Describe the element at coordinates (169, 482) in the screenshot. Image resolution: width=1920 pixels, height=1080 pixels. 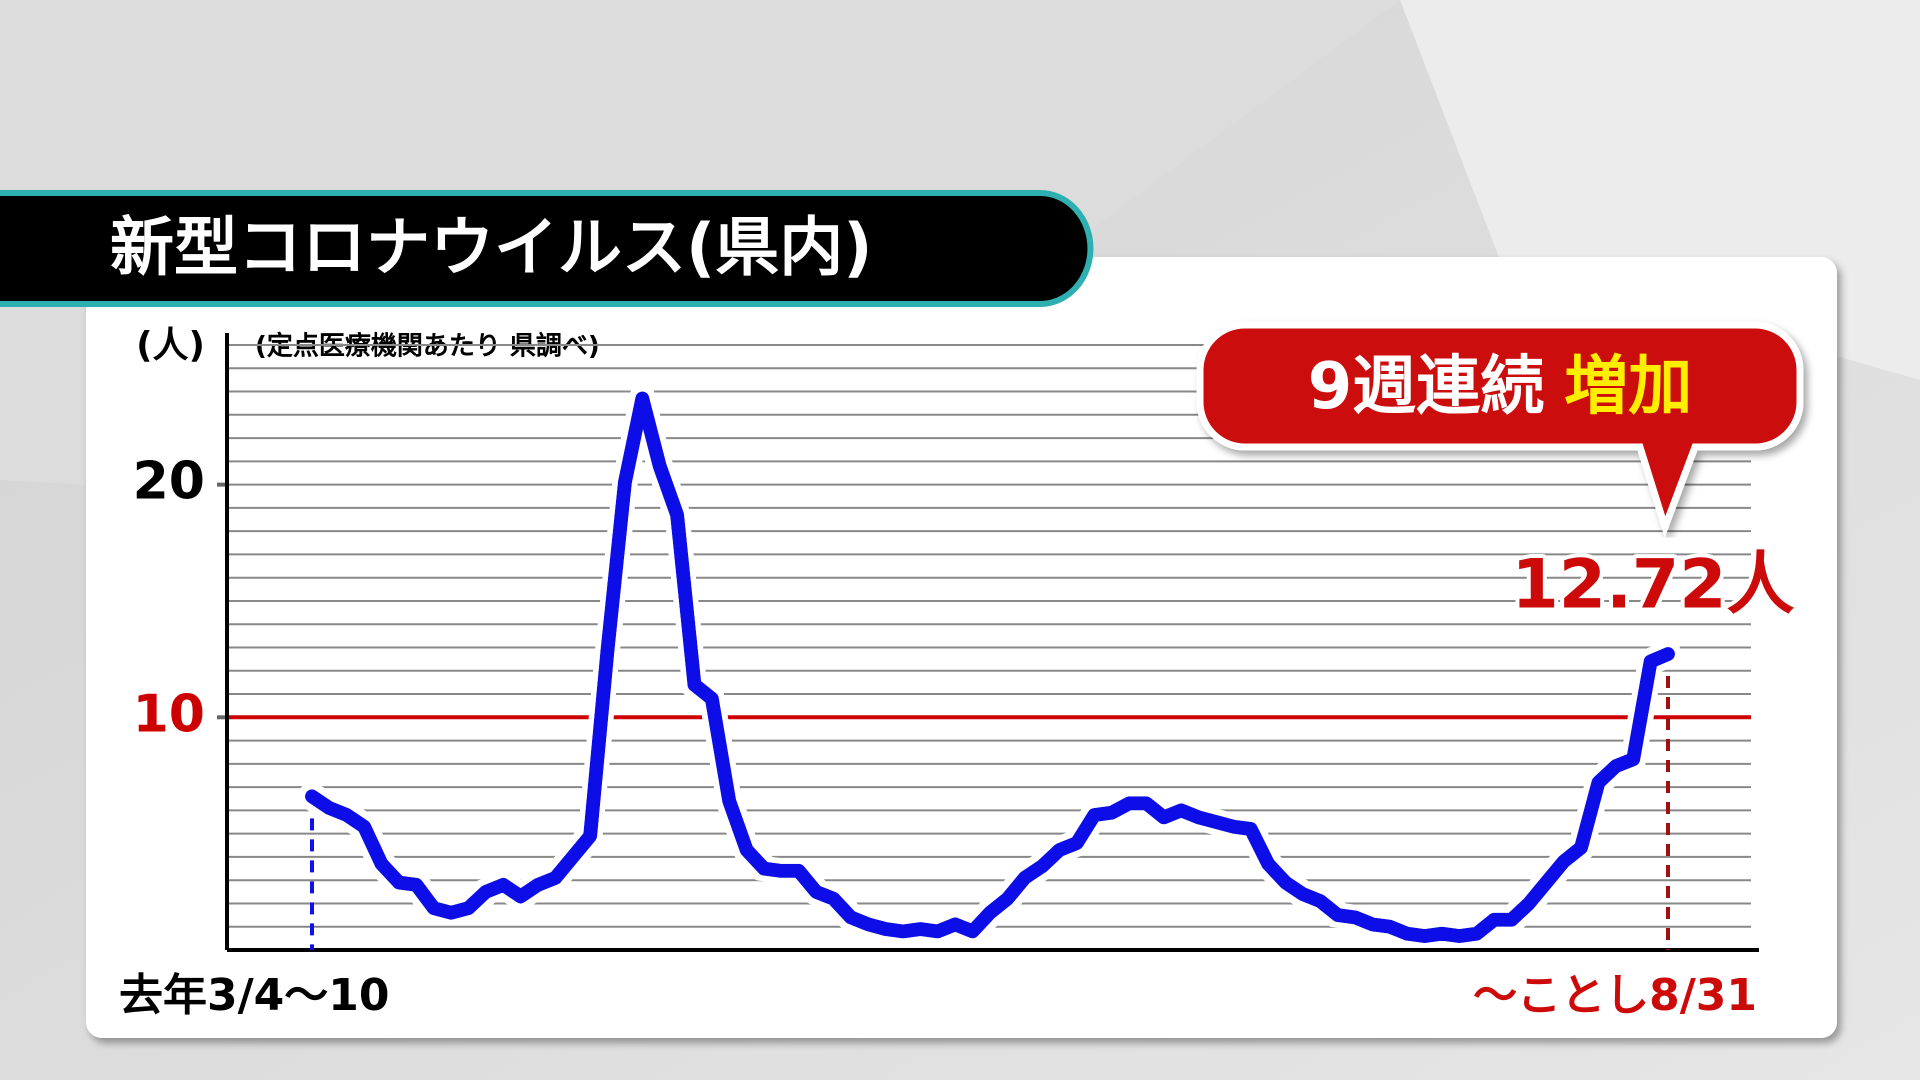
I see `y-tick-label: 20` at that location.